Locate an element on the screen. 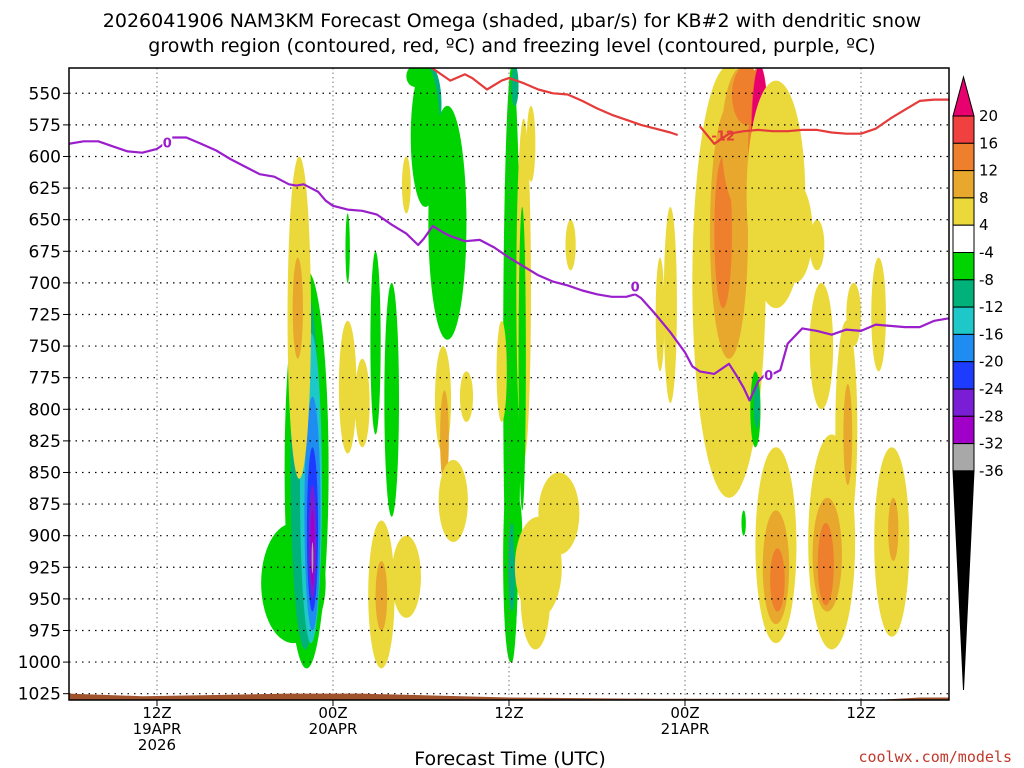  colorbar-label-12: -32 is located at coordinates (991, 444).